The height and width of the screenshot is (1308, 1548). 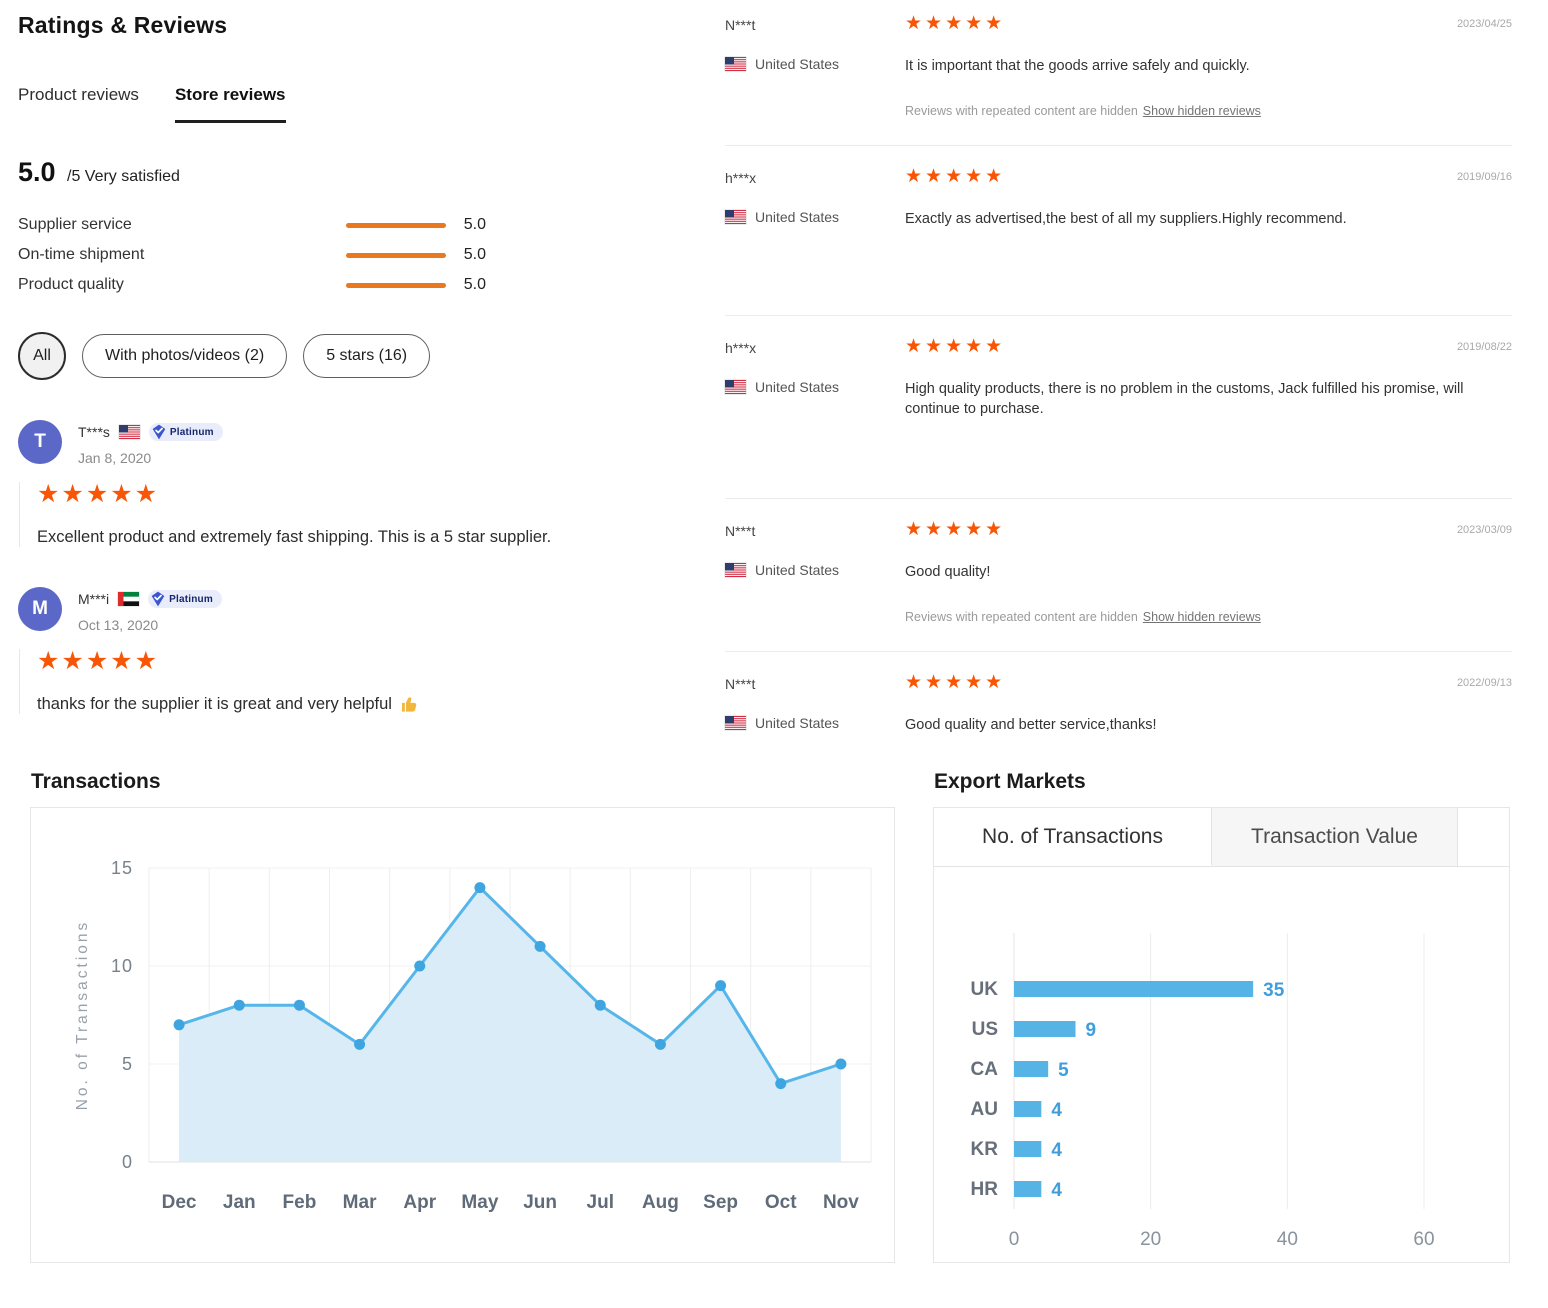 What do you see at coordinates (741, 178) in the screenshot?
I see `reviewer-name: h***x` at bounding box center [741, 178].